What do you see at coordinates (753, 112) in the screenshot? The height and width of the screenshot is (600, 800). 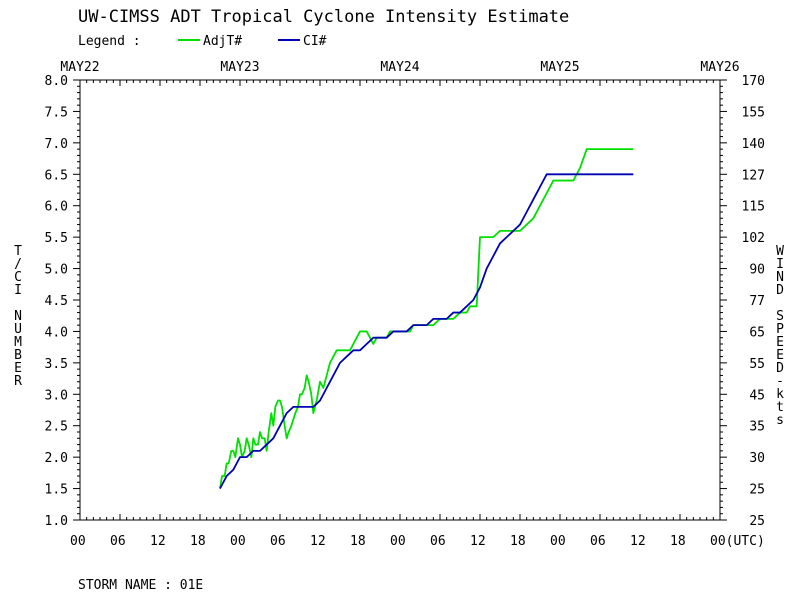 I see `y-tick-label-right: 155` at bounding box center [753, 112].